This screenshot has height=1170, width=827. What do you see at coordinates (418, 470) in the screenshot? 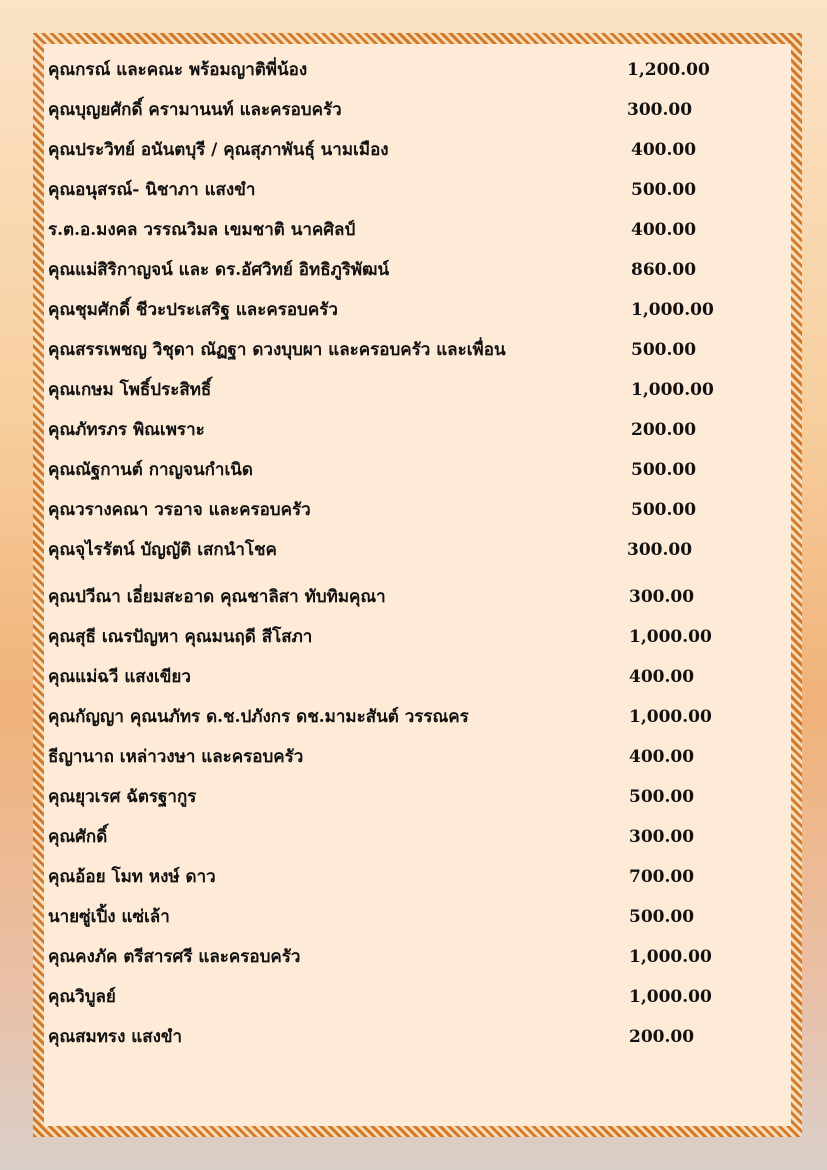
I see `donation-row: คุณณัฐกานต์ กาญจนกำเนิด 500.00` at bounding box center [418, 470].